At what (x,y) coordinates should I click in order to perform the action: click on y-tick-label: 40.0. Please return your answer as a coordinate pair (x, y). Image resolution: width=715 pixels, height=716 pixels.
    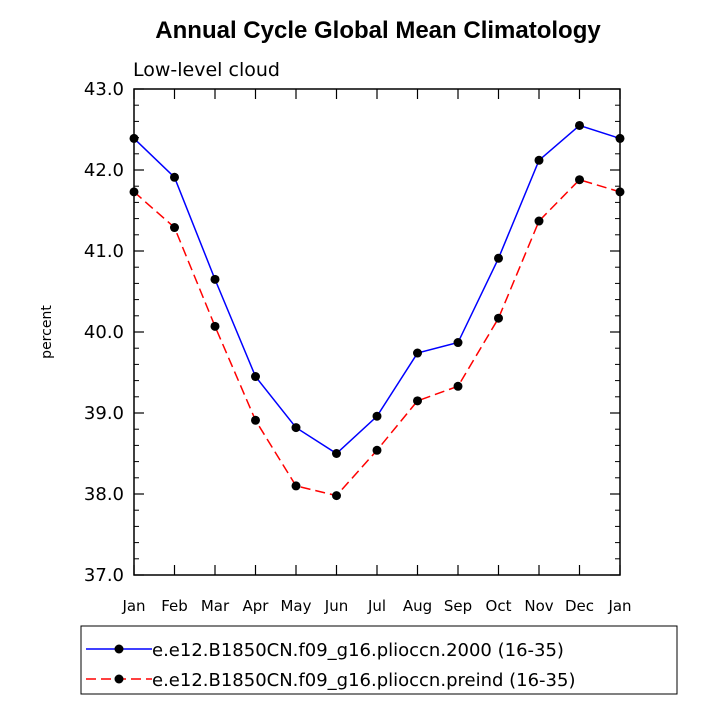
    Looking at the image, I should click on (104, 332).